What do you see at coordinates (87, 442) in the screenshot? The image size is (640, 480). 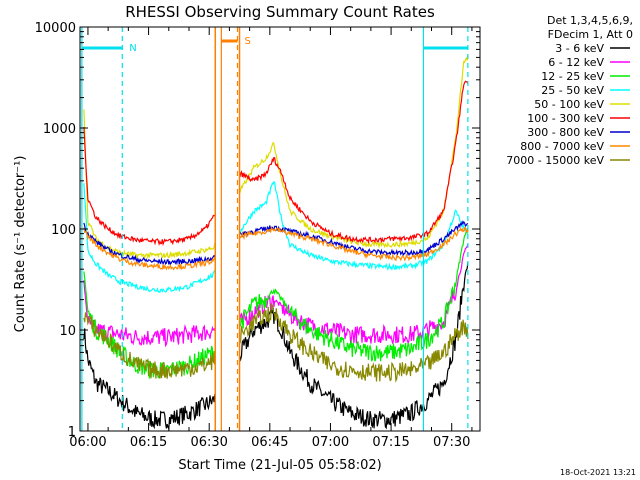 I see `x-tick-label: 06:00` at bounding box center [87, 442].